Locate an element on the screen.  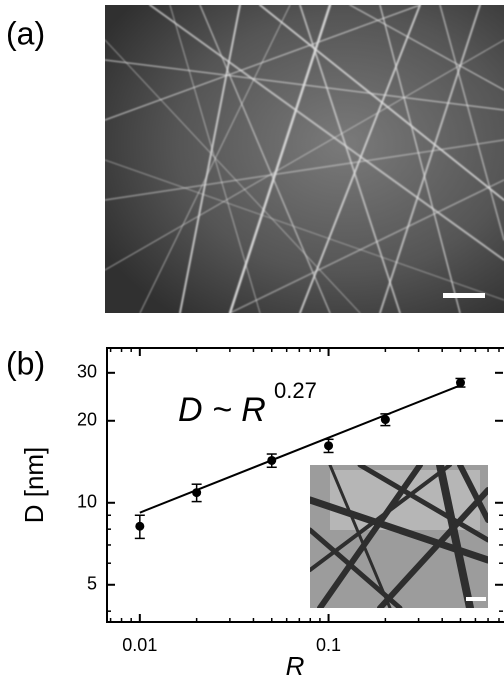
panel-label: (a) is located at coordinates (25, 33).